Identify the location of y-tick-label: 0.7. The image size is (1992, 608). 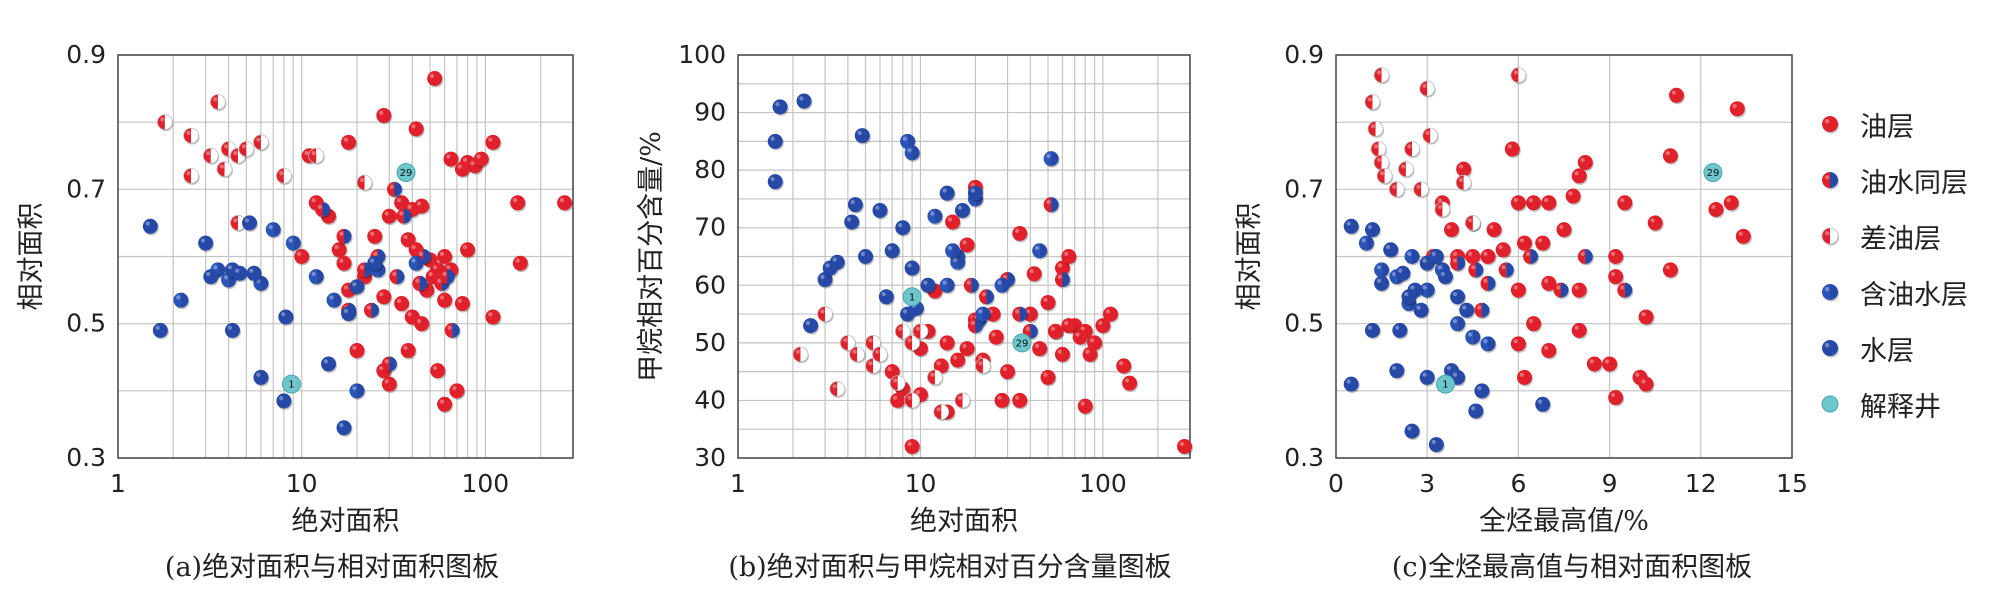
(1304, 188).